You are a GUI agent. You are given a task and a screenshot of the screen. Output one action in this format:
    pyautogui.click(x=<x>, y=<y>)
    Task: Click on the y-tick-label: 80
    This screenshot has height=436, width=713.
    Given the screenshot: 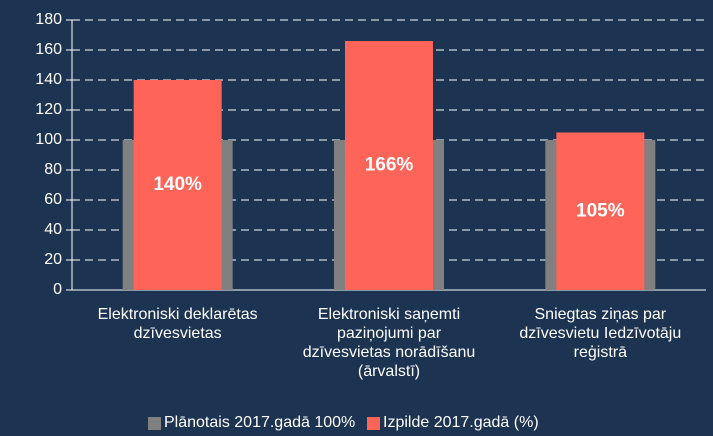 What is the action you would take?
    pyautogui.click(x=53, y=169)
    